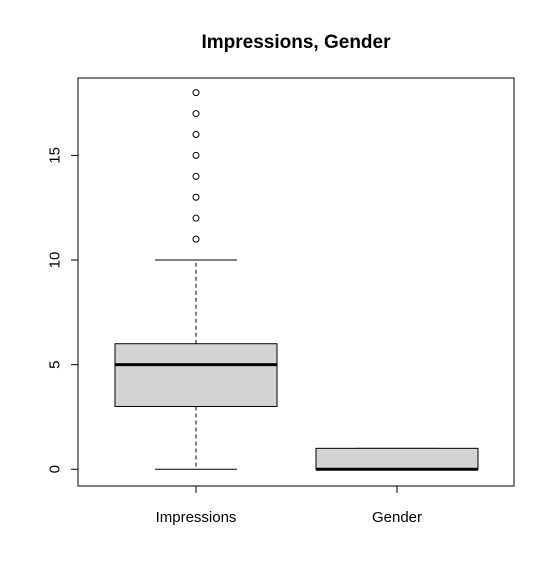 This screenshot has height=584, width=554. What do you see at coordinates (62, 310) in the screenshot?
I see `y-axis: 0 5 10 15` at bounding box center [62, 310].